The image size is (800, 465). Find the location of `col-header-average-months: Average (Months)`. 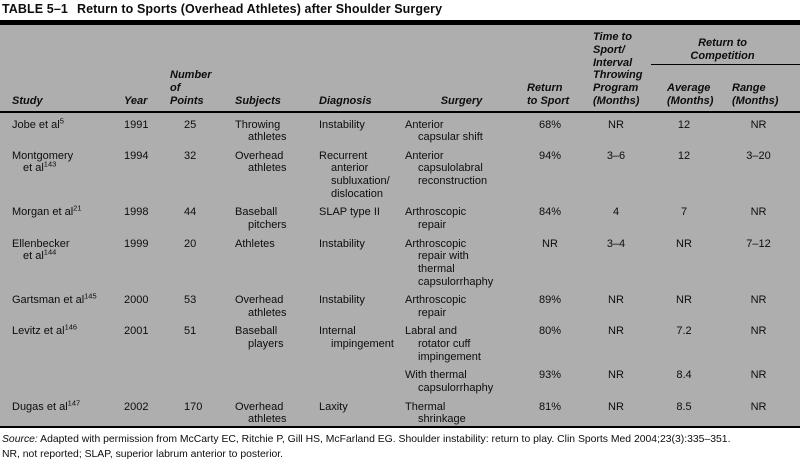

col-header-average-months: Average (Months) is located at coordinates (684, 88).